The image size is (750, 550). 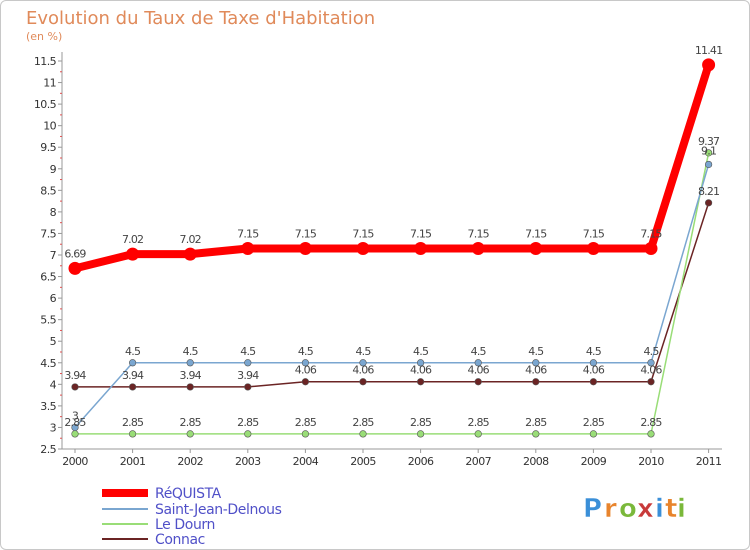 What do you see at coordinates (192, 510) in the screenshot?
I see `legend-item-saint-jean-delnous: Saint-Jean-Delnous` at bounding box center [192, 510].